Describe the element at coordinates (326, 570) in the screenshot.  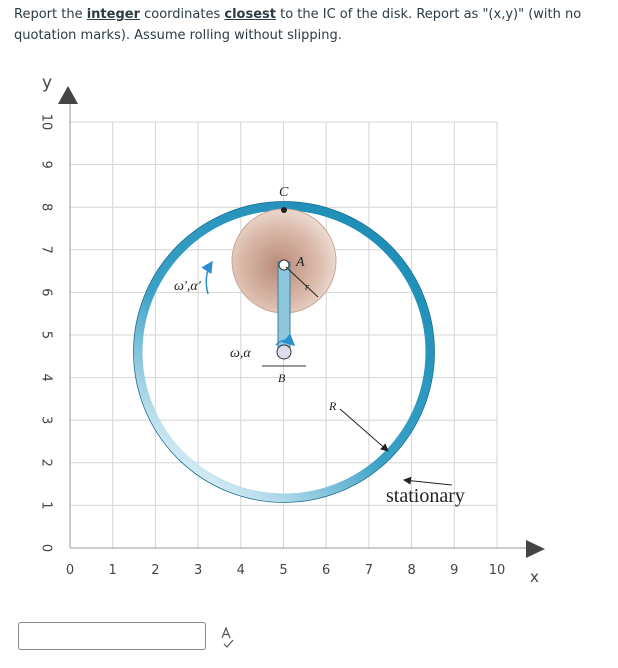
I see `x-tick-label: 6` at that location.